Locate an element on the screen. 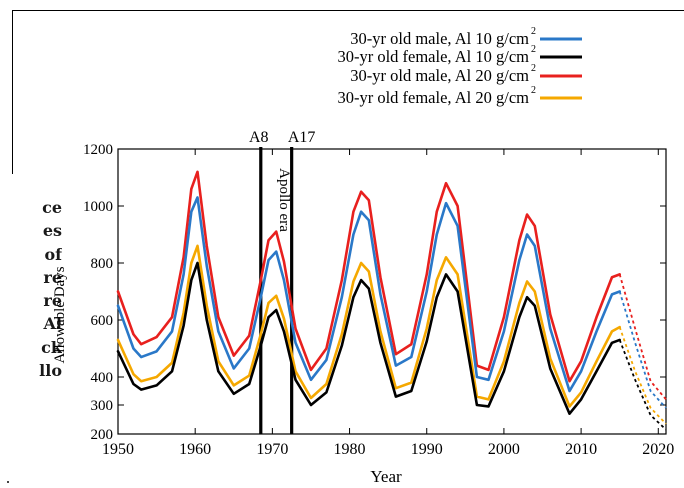  mission-marker-label: A8 is located at coordinates (259, 137).